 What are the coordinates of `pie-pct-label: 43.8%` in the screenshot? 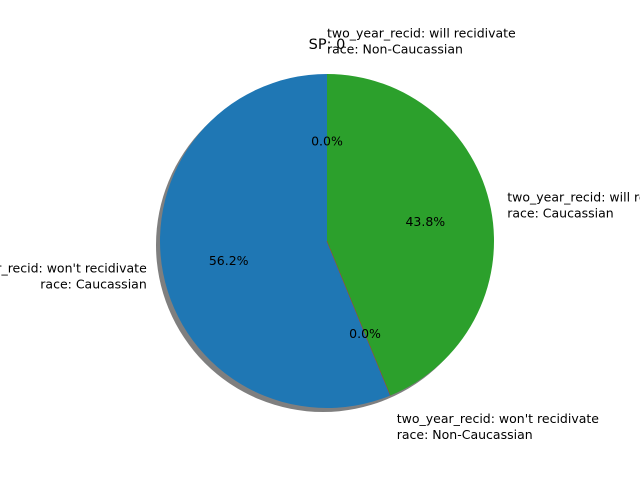 It's located at (425, 221).